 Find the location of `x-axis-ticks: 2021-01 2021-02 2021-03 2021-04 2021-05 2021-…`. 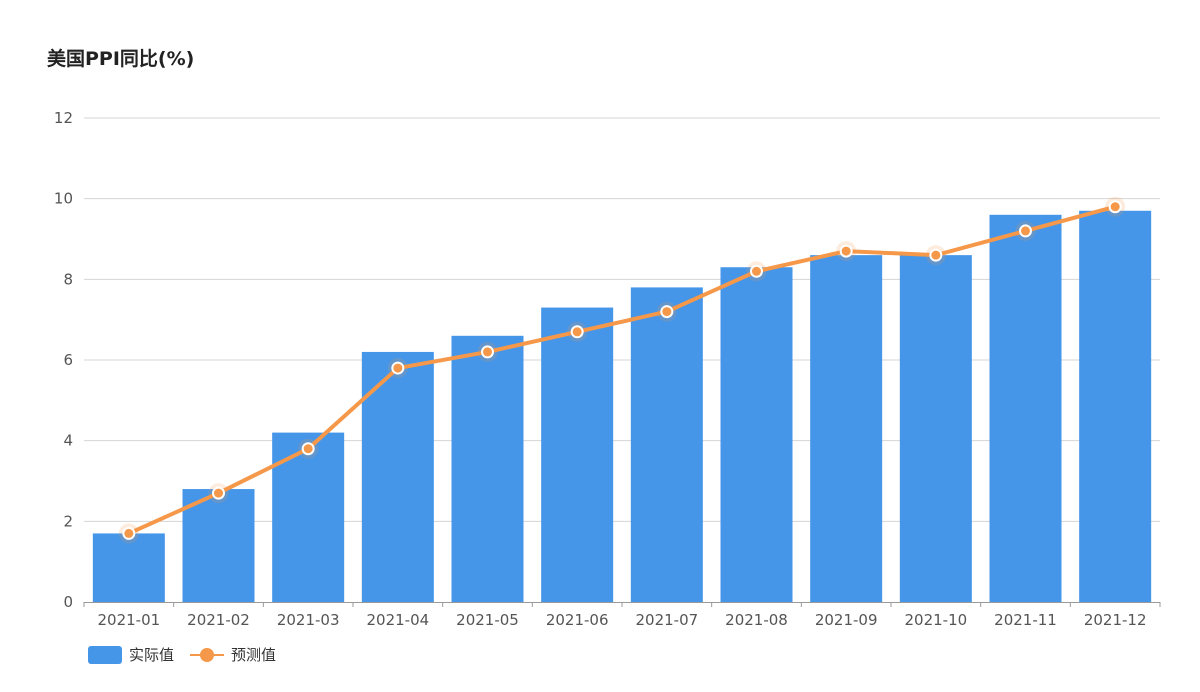

x-axis-ticks: 2021-01 2021-02 2021-03 2021-04 2021-05 2021-… is located at coordinates (621, 620).